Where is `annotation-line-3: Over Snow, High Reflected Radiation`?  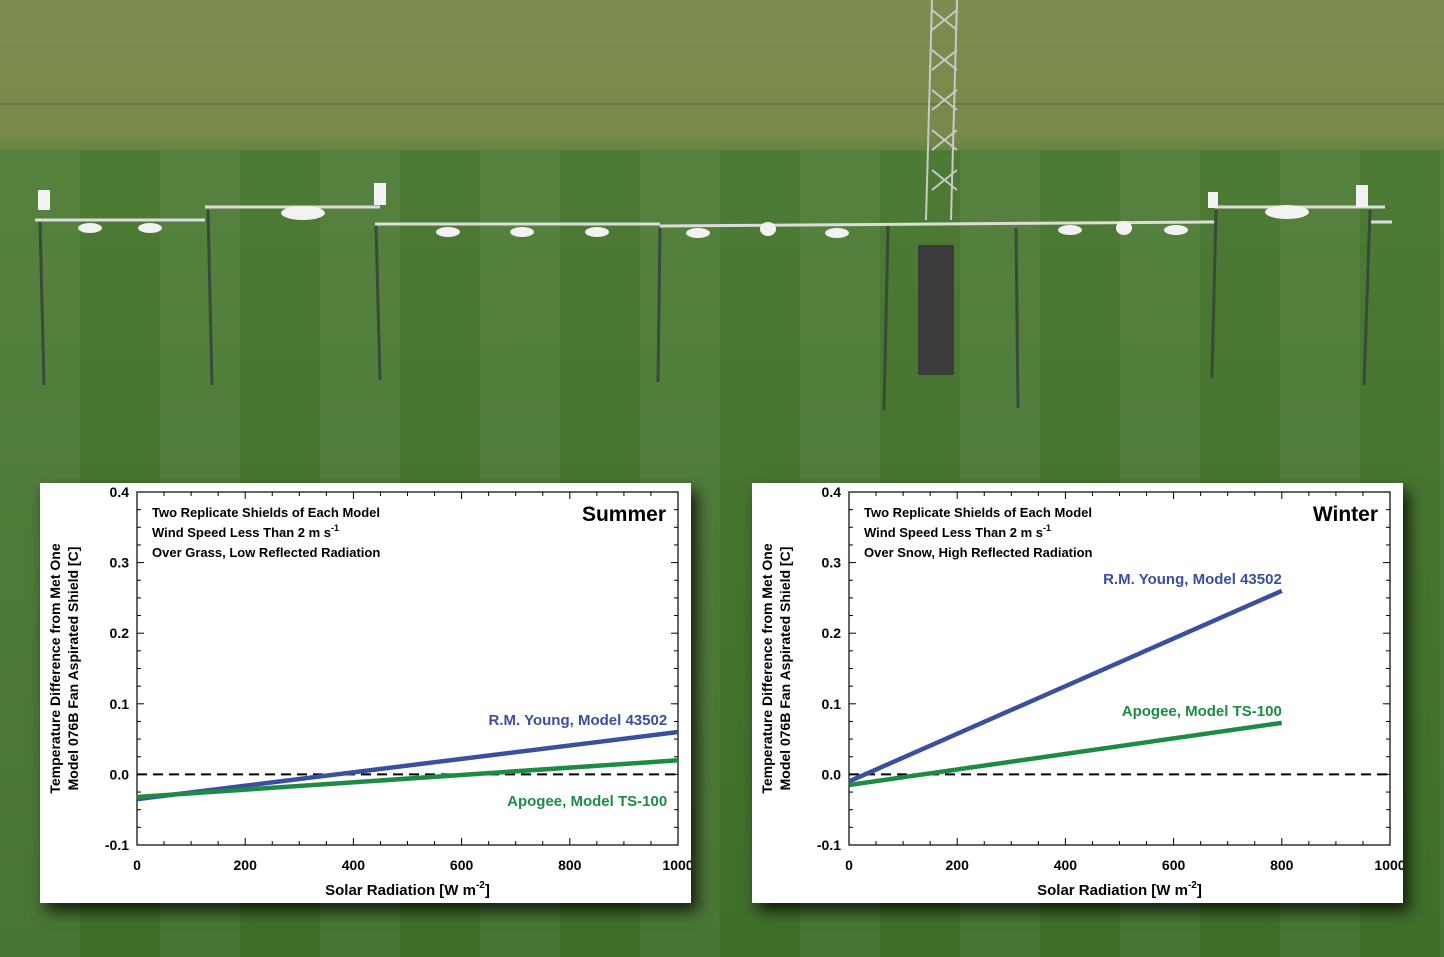
annotation-line-3: Over Snow, High Reflected Radiation is located at coordinates (978, 552).